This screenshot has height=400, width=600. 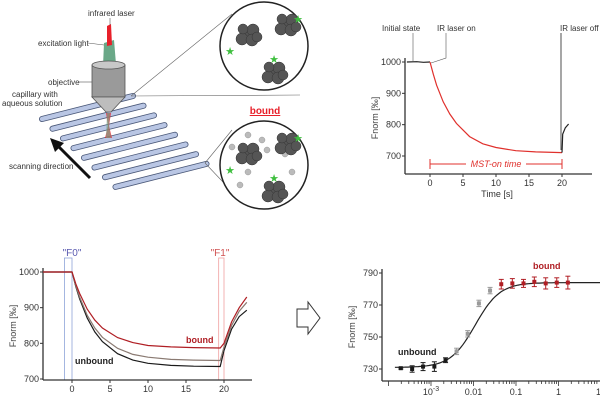 I want to click on x-tick-label: 20, so click(x=224, y=389).